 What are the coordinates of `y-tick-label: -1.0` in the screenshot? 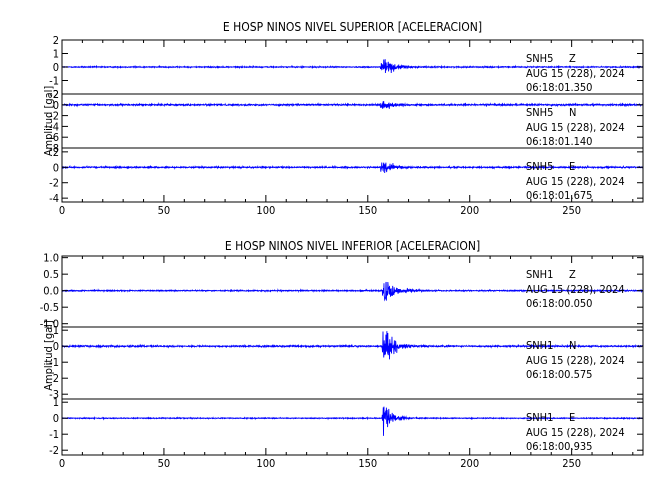 It's located at (49, 324).